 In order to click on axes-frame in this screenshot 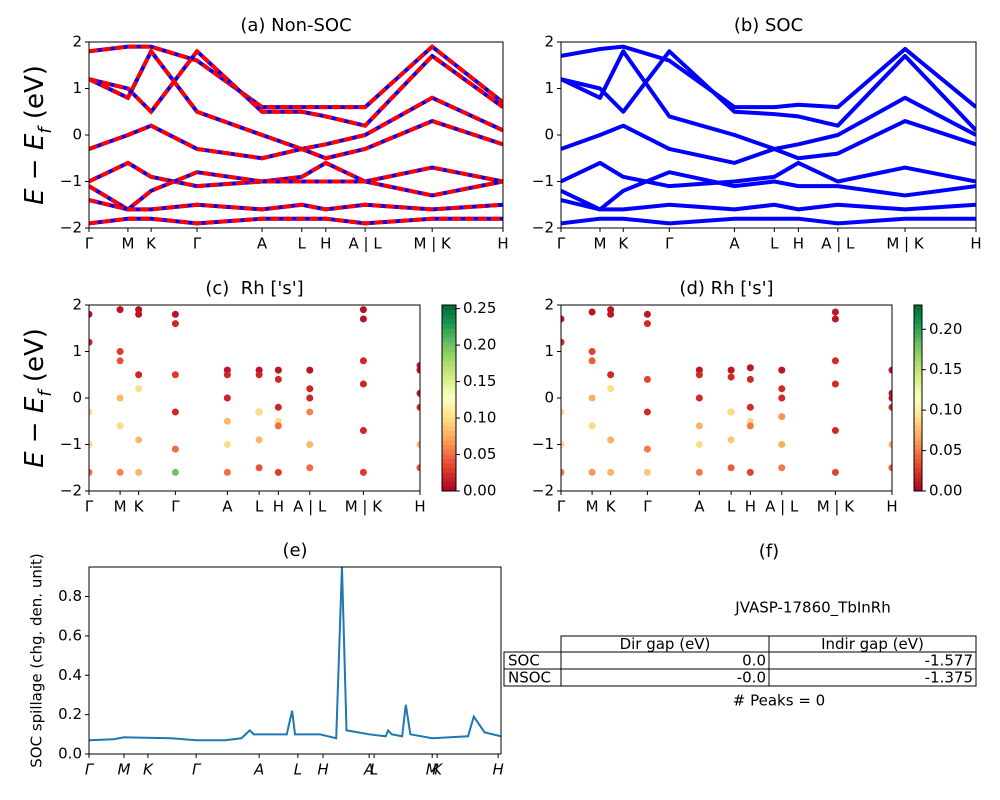, I will do `click(296, 135)`.